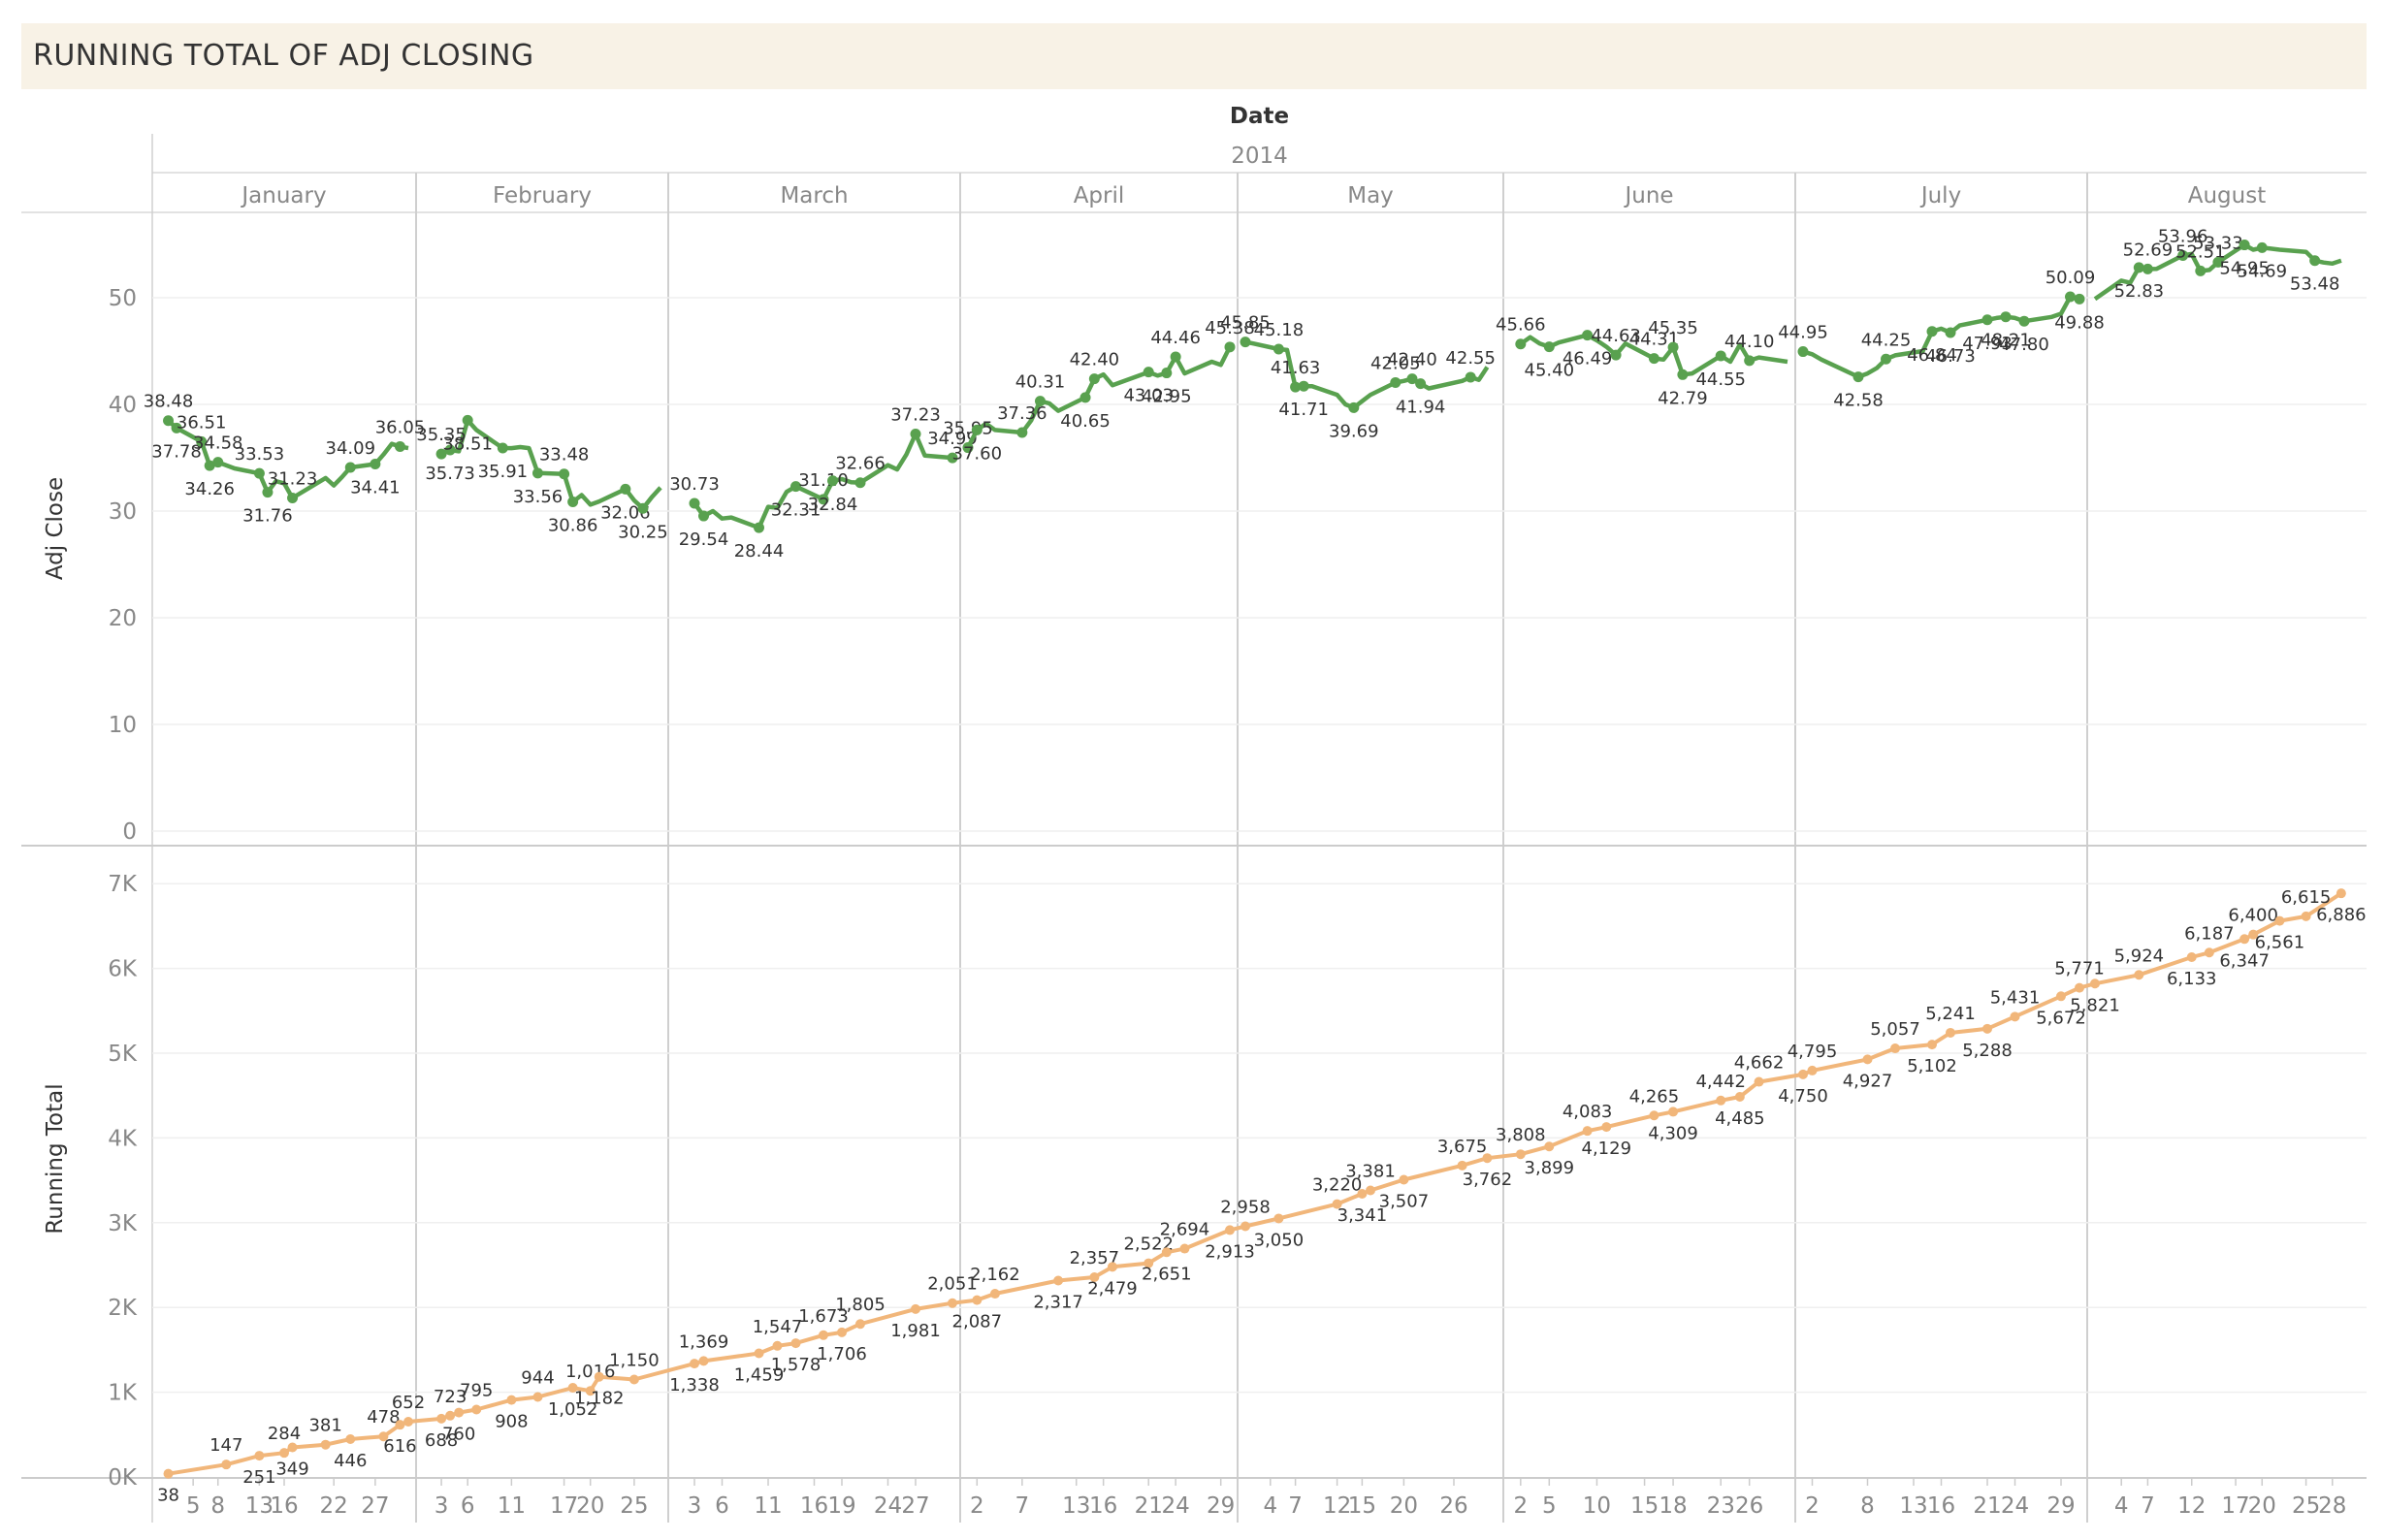 This screenshot has height=1540, width=2384. I want to click on data-label: 3,220, so click(1337, 1186).